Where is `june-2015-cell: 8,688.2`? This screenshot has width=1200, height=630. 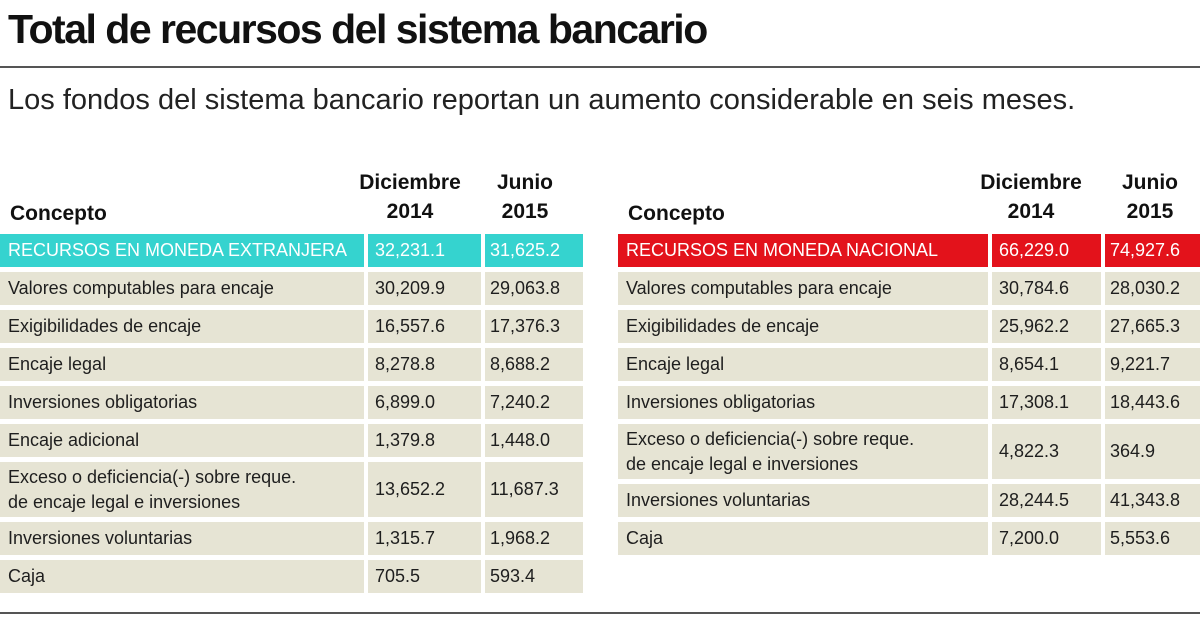 june-2015-cell: 8,688.2 is located at coordinates (520, 364).